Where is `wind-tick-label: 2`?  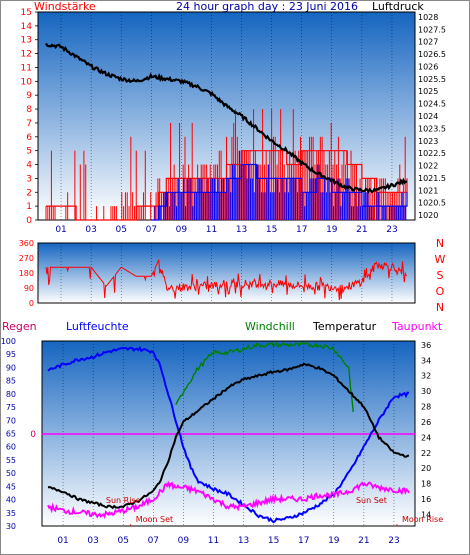
wind-tick-label: 2 is located at coordinates (29, 193).